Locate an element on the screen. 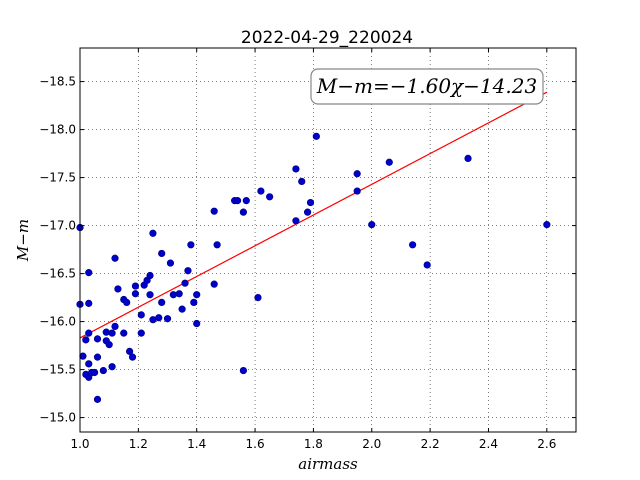 This screenshot has height=480, width=640. x-tick-label: 2.6 is located at coordinates (546, 444).